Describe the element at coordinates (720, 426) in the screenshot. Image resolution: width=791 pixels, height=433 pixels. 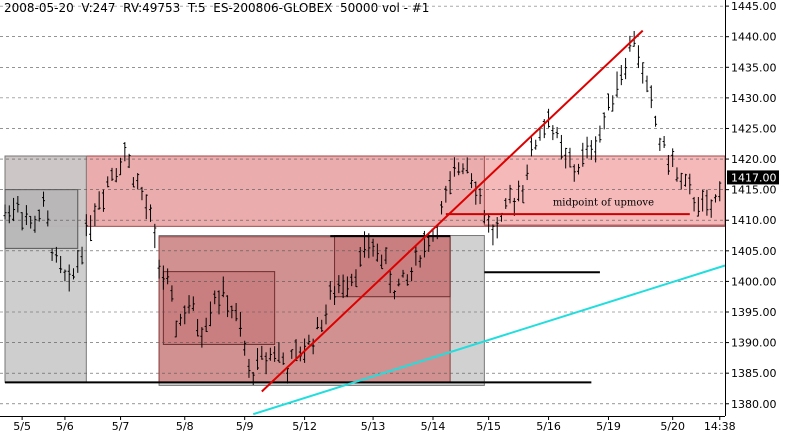
I see `x-tick-label: 14:38` at that location.